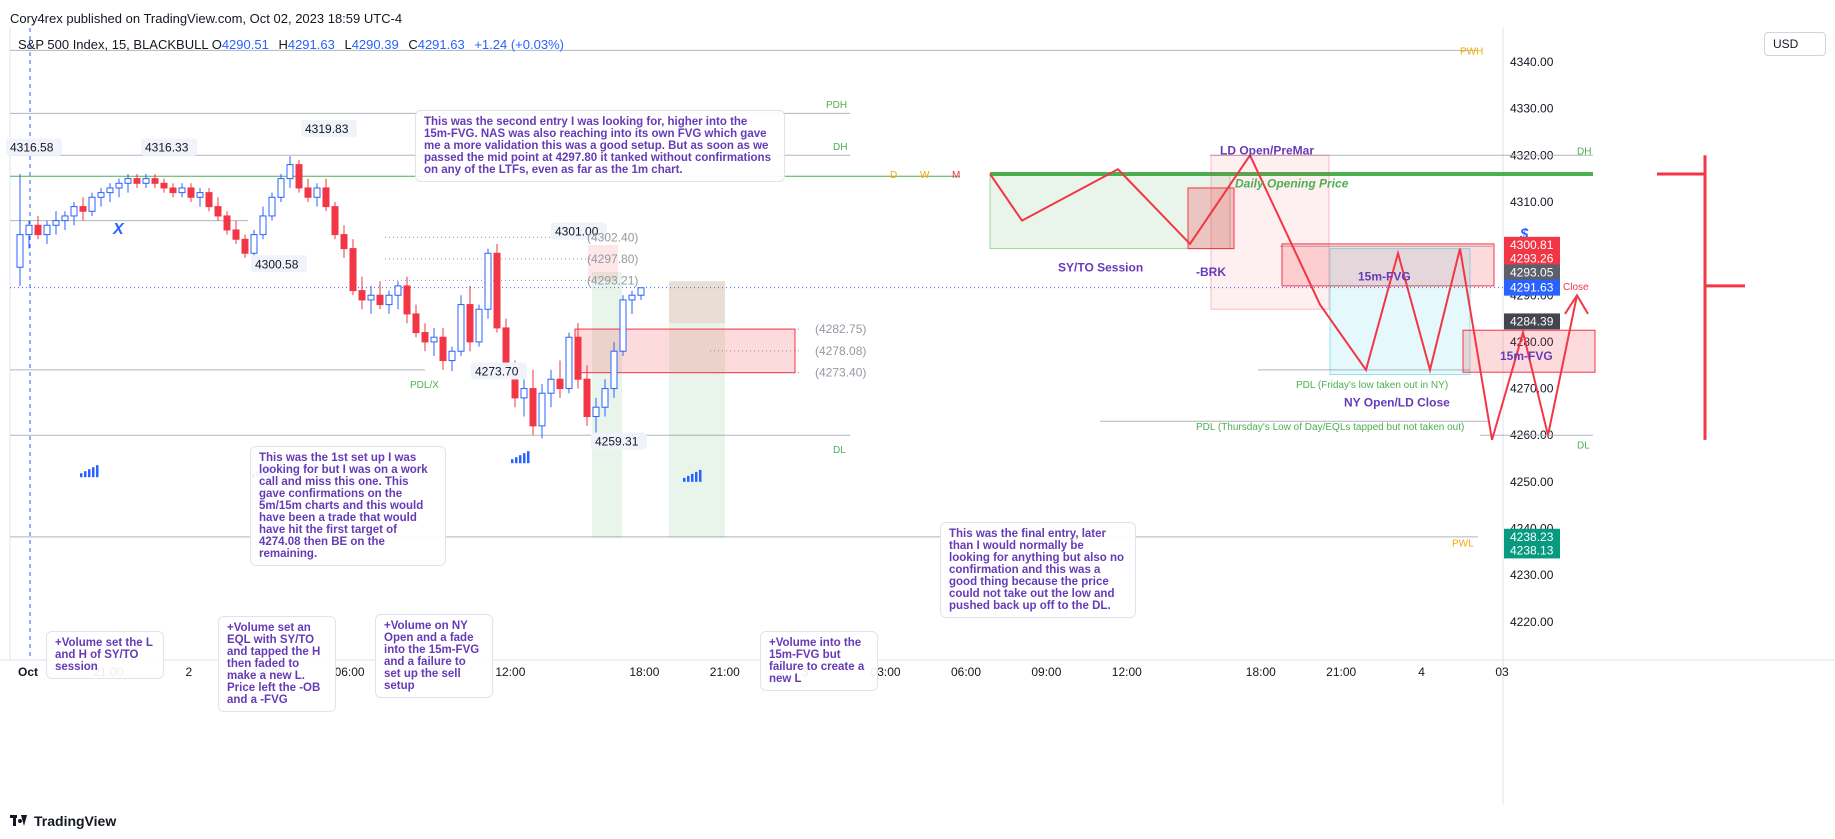  I want to click on diagram-line-label: DL, so click(1583, 446).